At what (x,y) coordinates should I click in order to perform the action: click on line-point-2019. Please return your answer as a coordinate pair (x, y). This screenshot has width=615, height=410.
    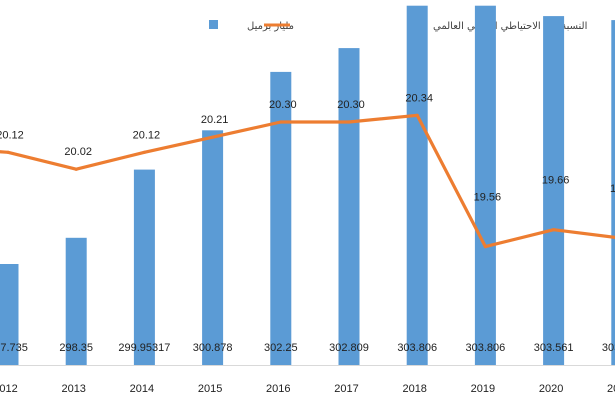
    Looking at the image, I should click on (485, 247).